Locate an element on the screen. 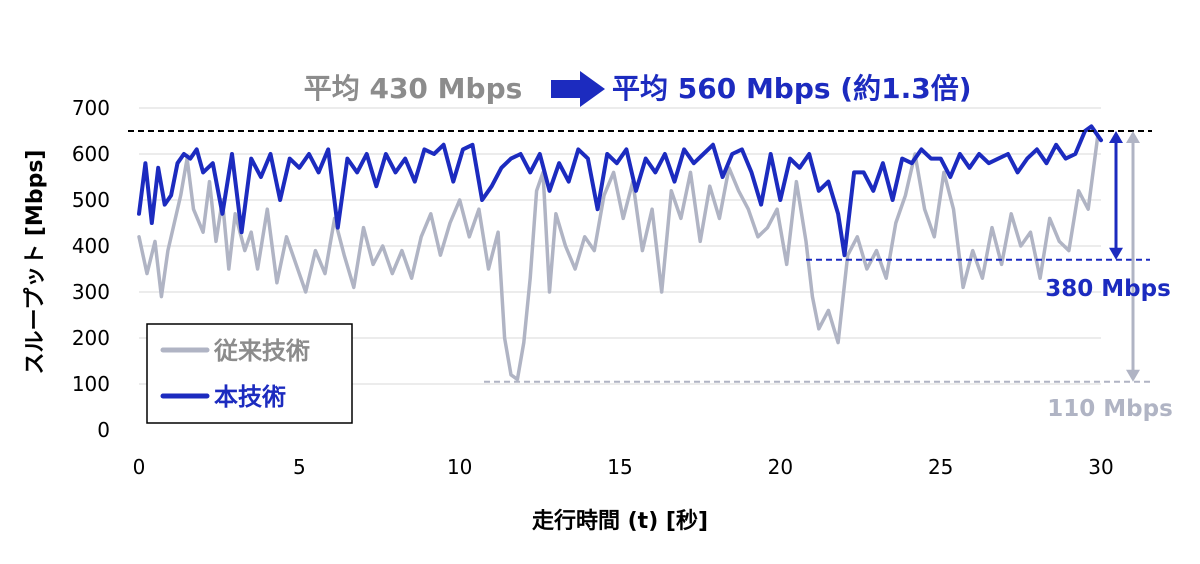  conventional-range-arrow-head-top is located at coordinates (1133, 137).